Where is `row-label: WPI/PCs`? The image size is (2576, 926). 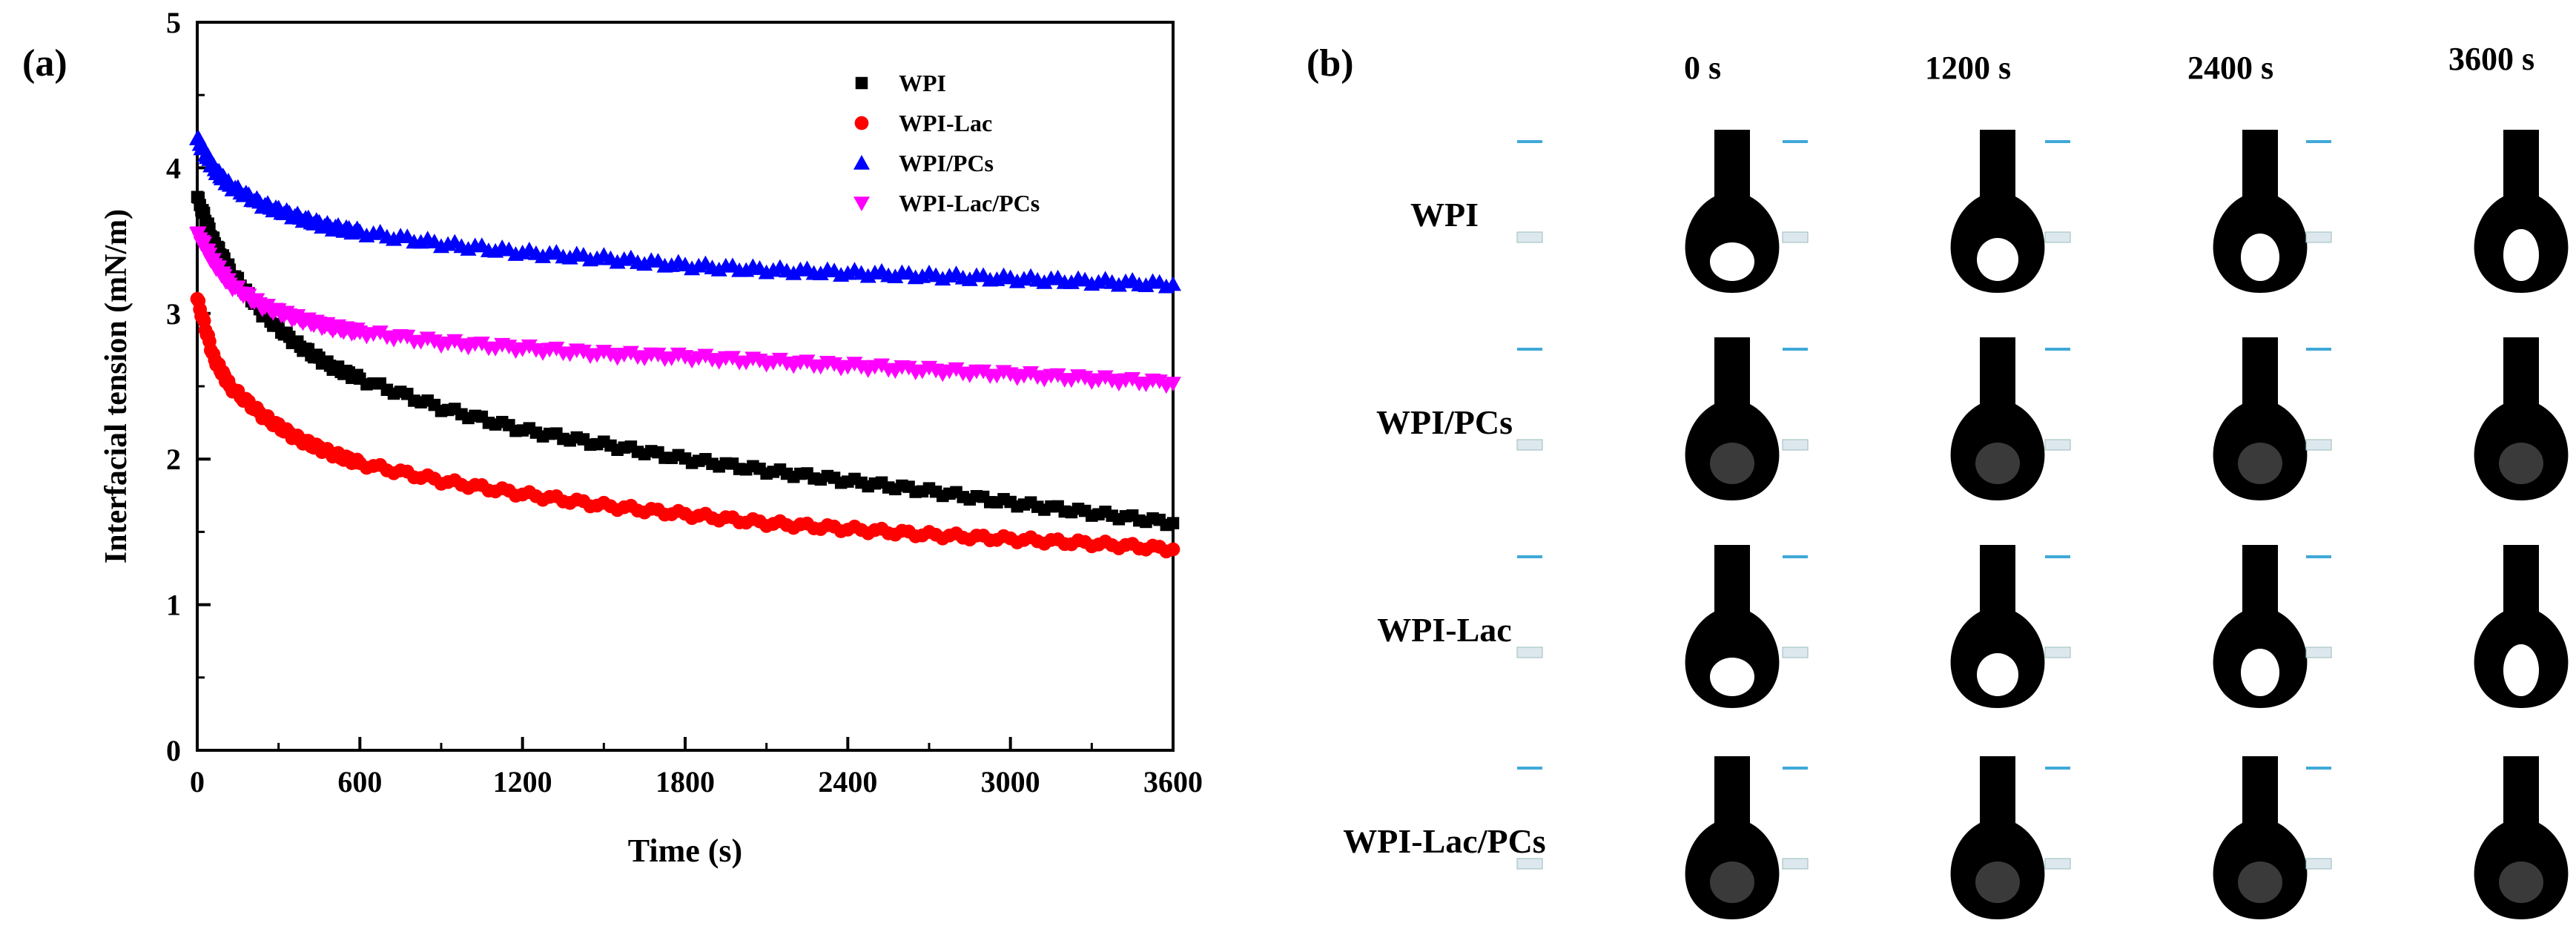
row-label: WPI/PCs is located at coordinates (1444, 422).